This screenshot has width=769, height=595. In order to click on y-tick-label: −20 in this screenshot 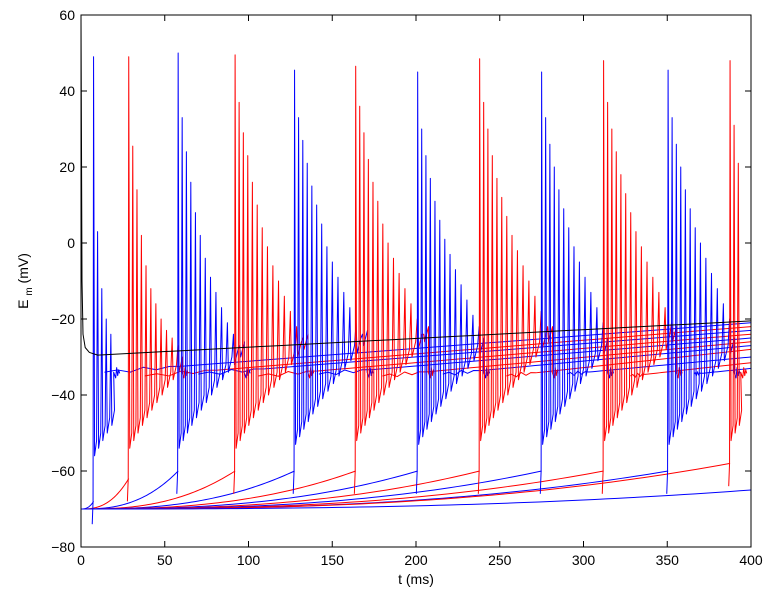, I will do `click(63, 319)`.